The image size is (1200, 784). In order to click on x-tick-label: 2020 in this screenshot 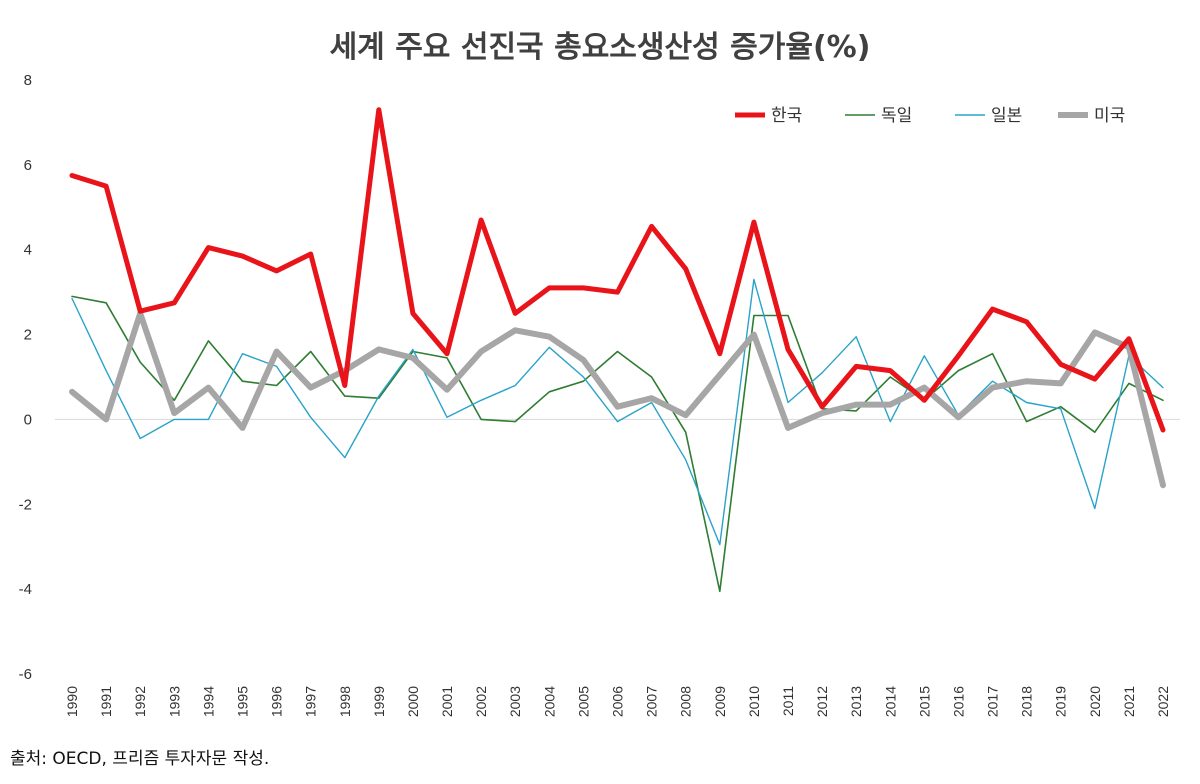, I will do `click(1095, 701)`.